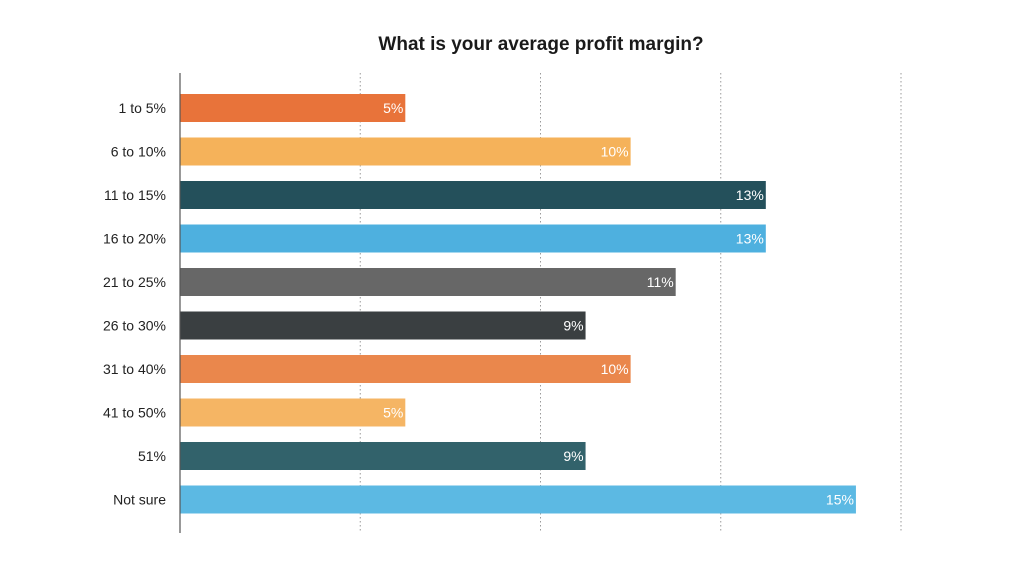 This screenshot has height=582, width=1024. Describe the element at coordinates (134, 413) in the screenshot. I see `category-label: 41 to 50%` at that location.